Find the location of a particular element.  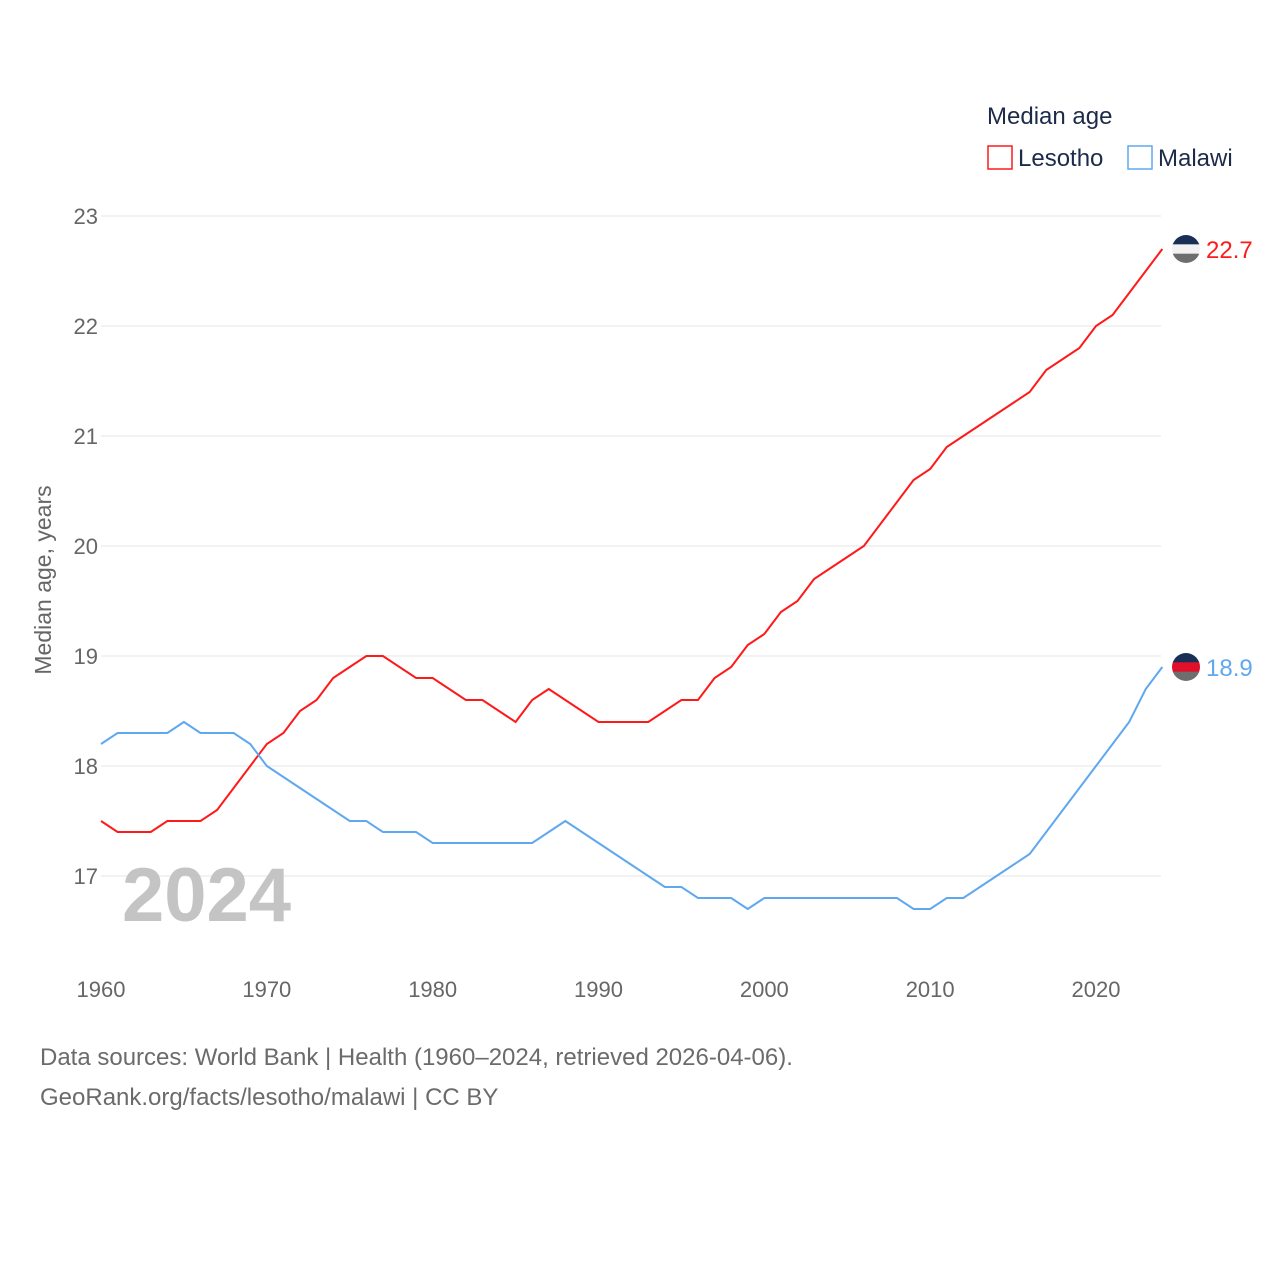

legend-item-malawi: Malawi is located at coordinates (1180, 158).